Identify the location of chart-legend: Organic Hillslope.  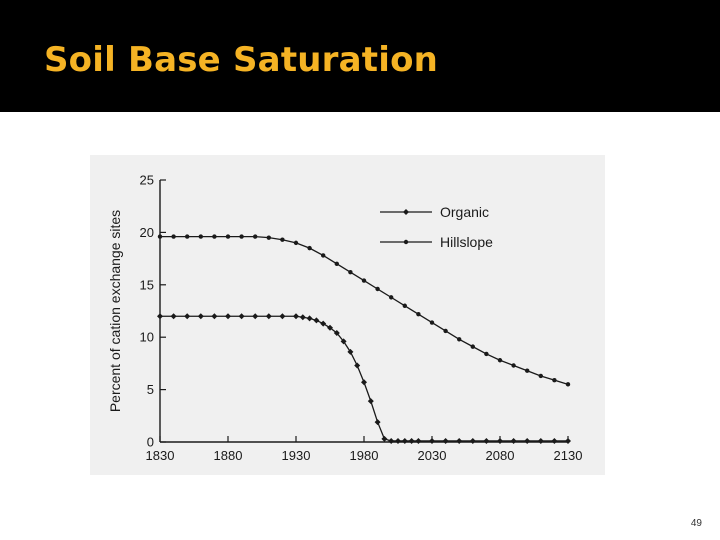
(436, 227).